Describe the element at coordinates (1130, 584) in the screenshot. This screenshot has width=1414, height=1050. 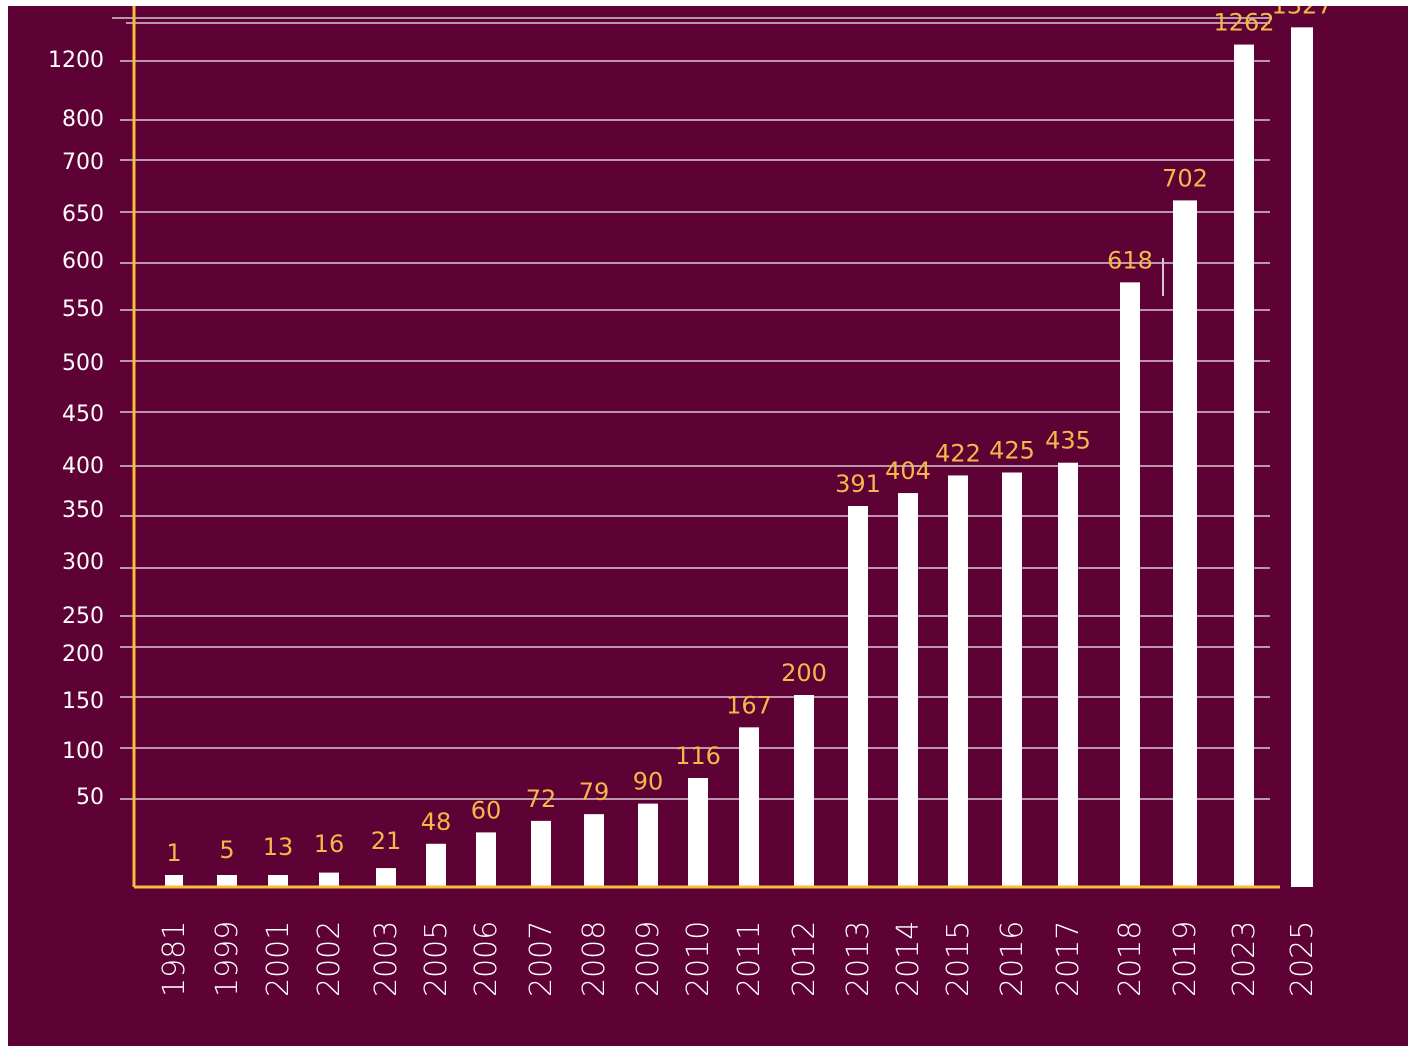
I see `bar-2018` at that location.